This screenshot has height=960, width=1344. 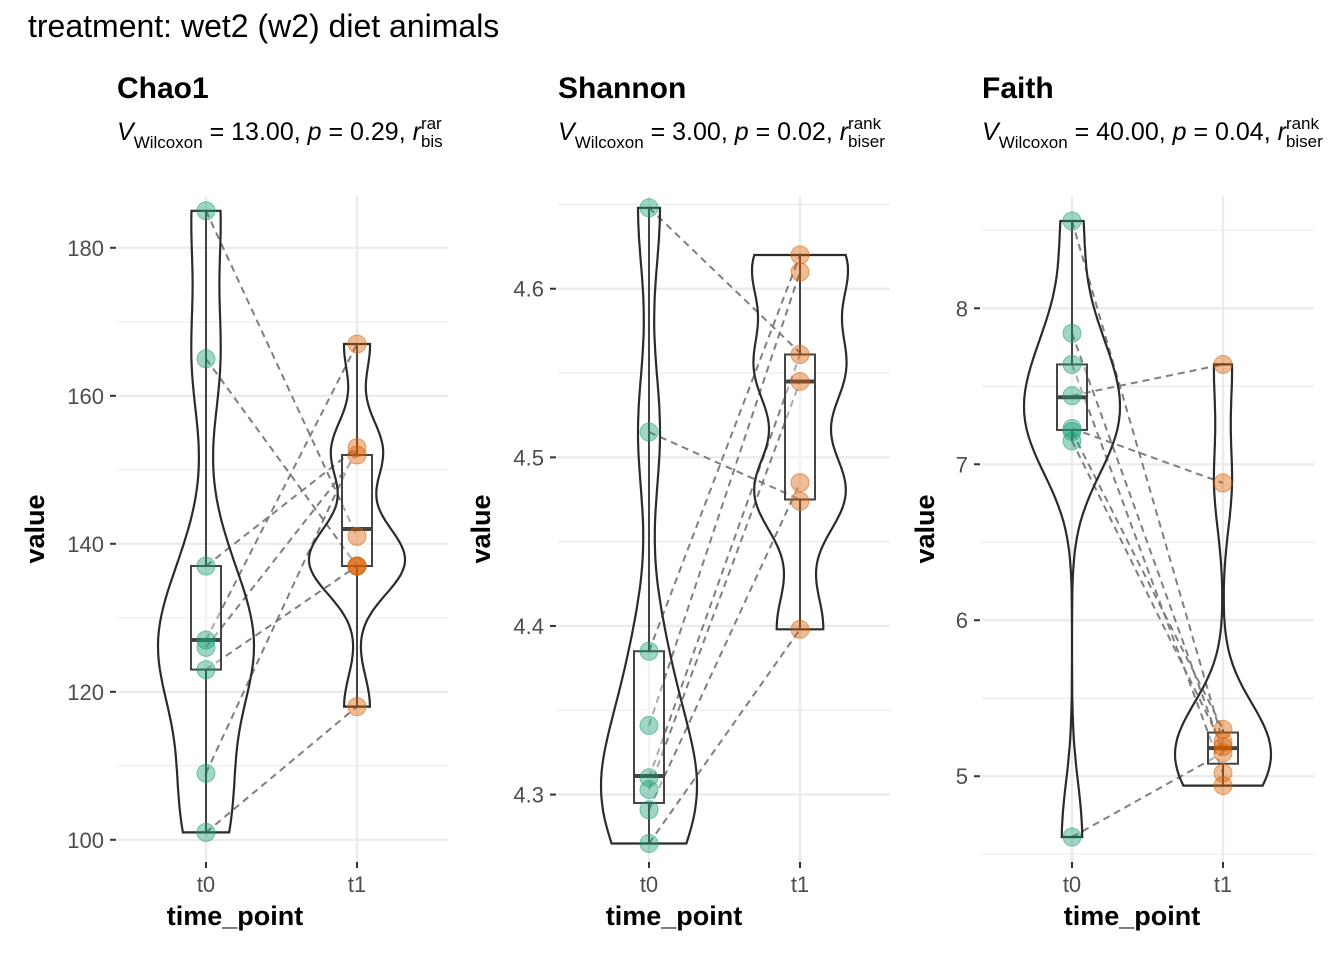 What do you see at coordinates (85, 544) in the screenshot?
I see `y-tick-label: 140` at bounding box center [85, 544].